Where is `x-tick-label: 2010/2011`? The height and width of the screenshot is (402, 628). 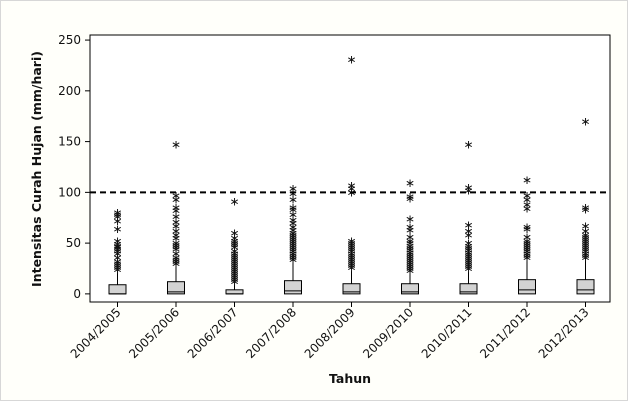
x-tick-label: 2010/2011 is located at coordinates (447, 333).